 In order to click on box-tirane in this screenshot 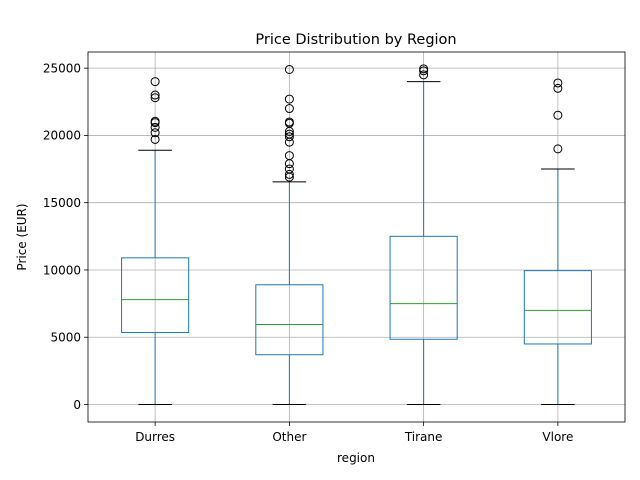, I will do `click(423, 235)`.